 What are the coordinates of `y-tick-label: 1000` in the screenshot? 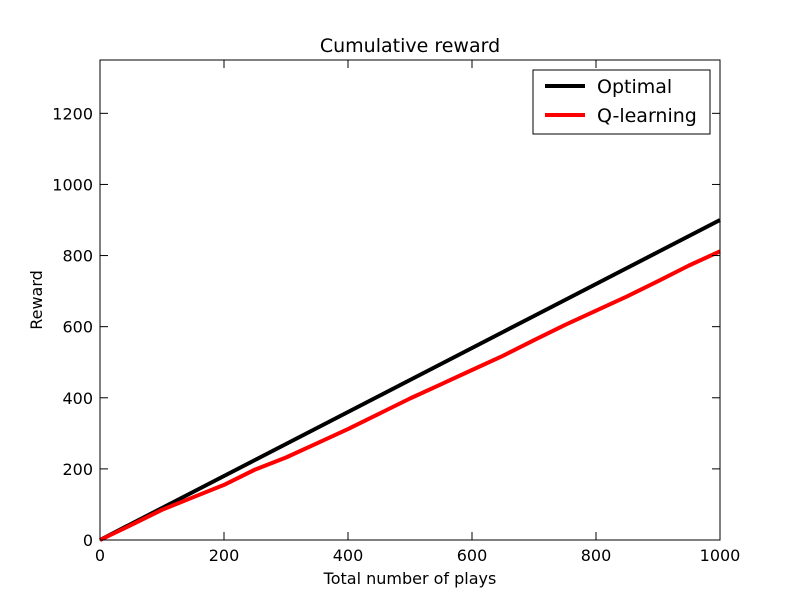 It's located at (72, 184).